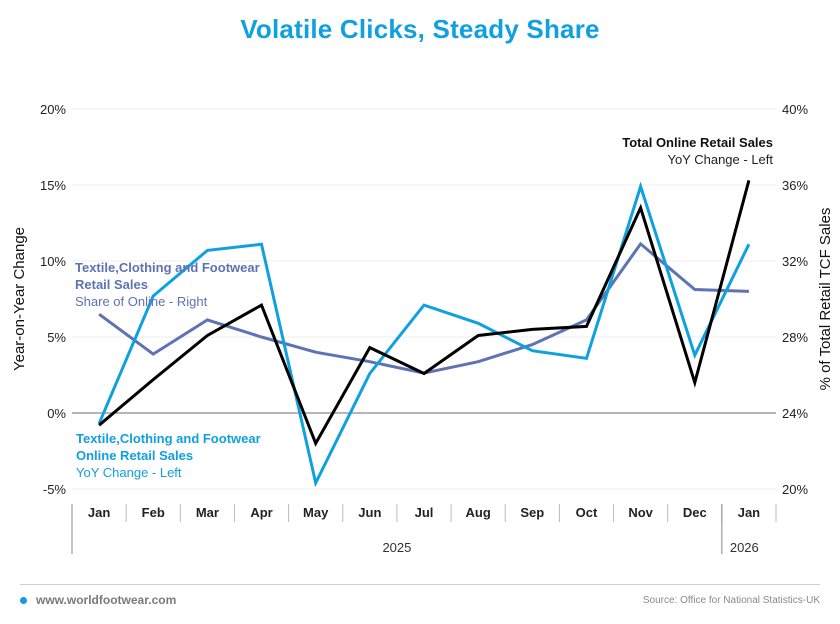 The height and width of the screenshot is (624, 840). What do you see at coordinates (141, 301) in the screenshot?
I see `legend-tcf-share-sublabel: Share of Online - Right` at bounding box center [141, 301].